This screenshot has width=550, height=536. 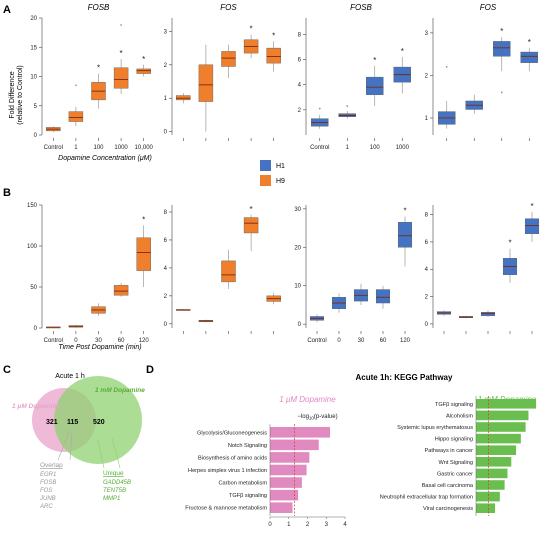 I want to click on plot-title: FOSB, so click(x=99, y=7).